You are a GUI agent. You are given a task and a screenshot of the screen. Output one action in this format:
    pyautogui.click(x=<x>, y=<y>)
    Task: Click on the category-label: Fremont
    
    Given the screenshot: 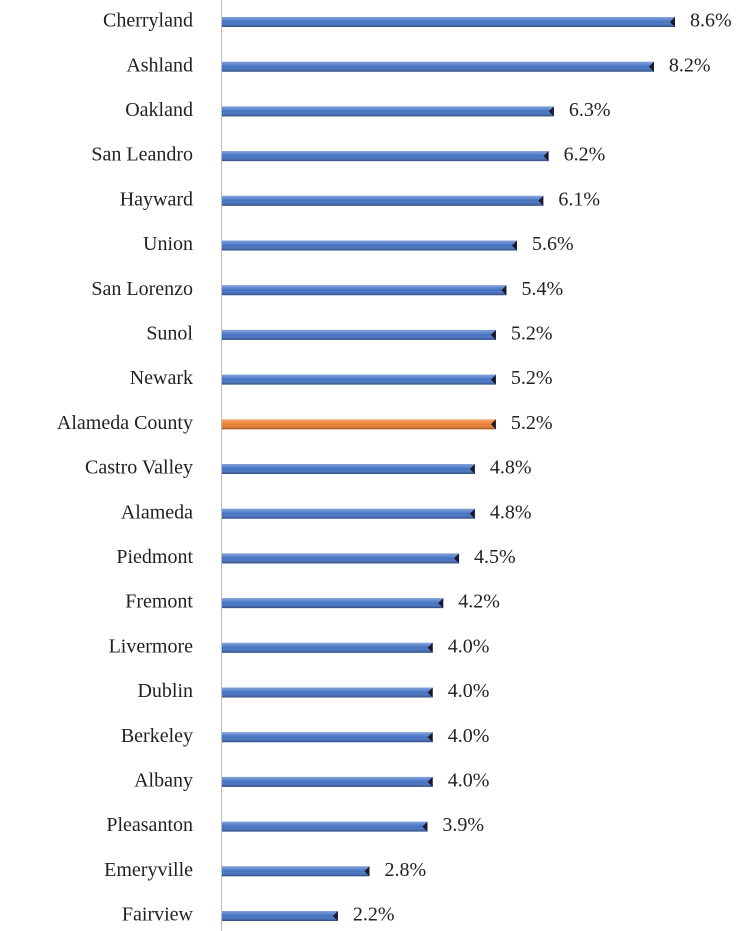 What is the action you would take?
    pyautogui.click(x=159, y=602)
    